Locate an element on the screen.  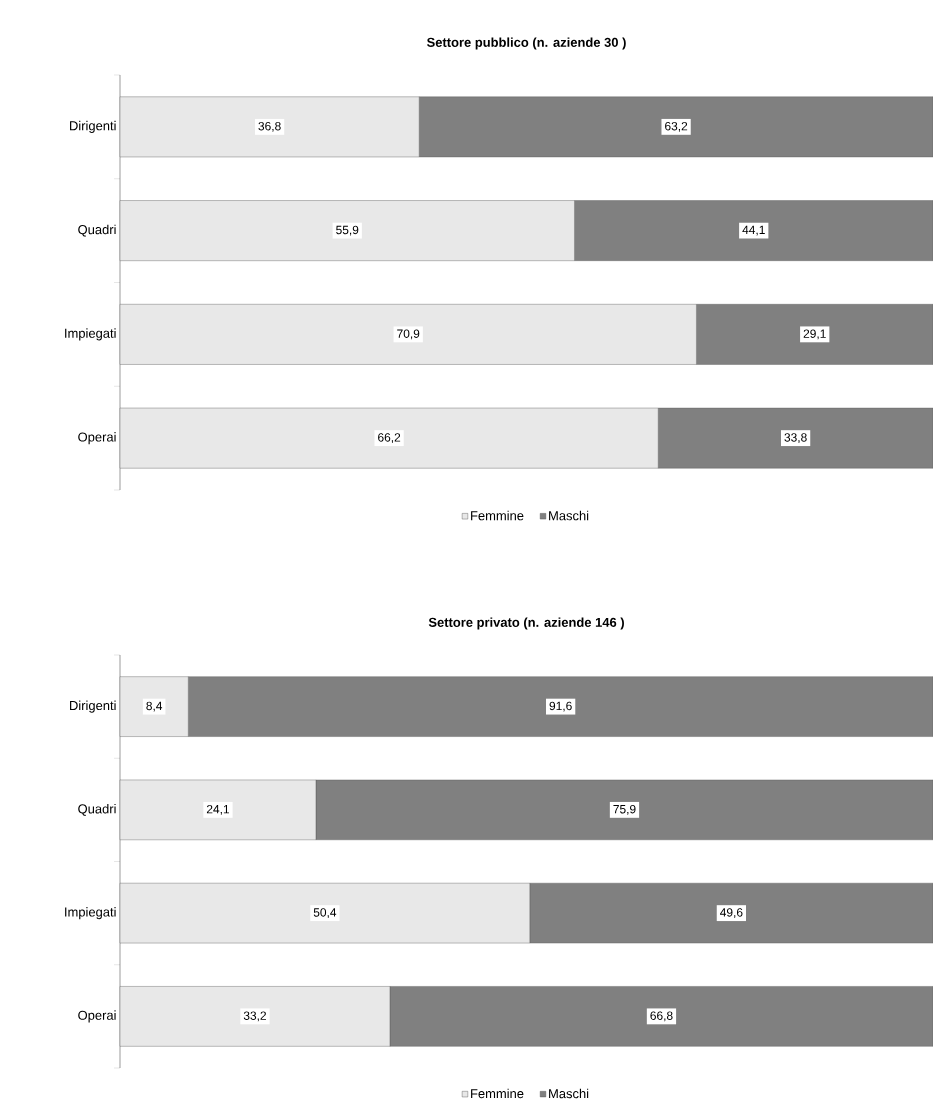
data-label: 75,9 is located at coordinates (624, 809).